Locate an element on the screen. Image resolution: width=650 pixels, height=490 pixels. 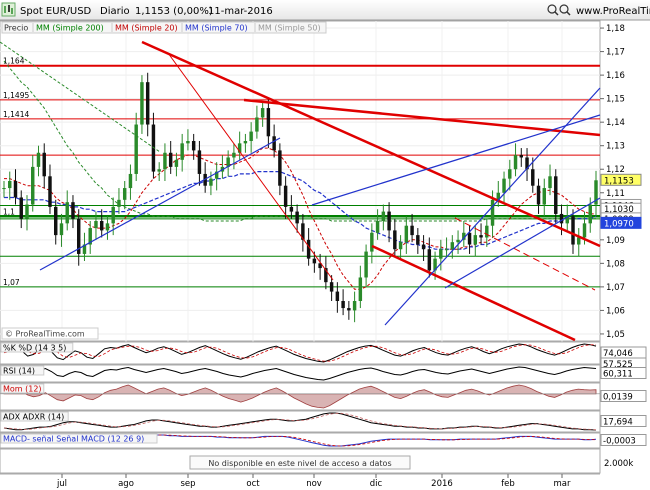
indicator-panel: RSI (14) 60,311 is located at coordinates (323, 373).